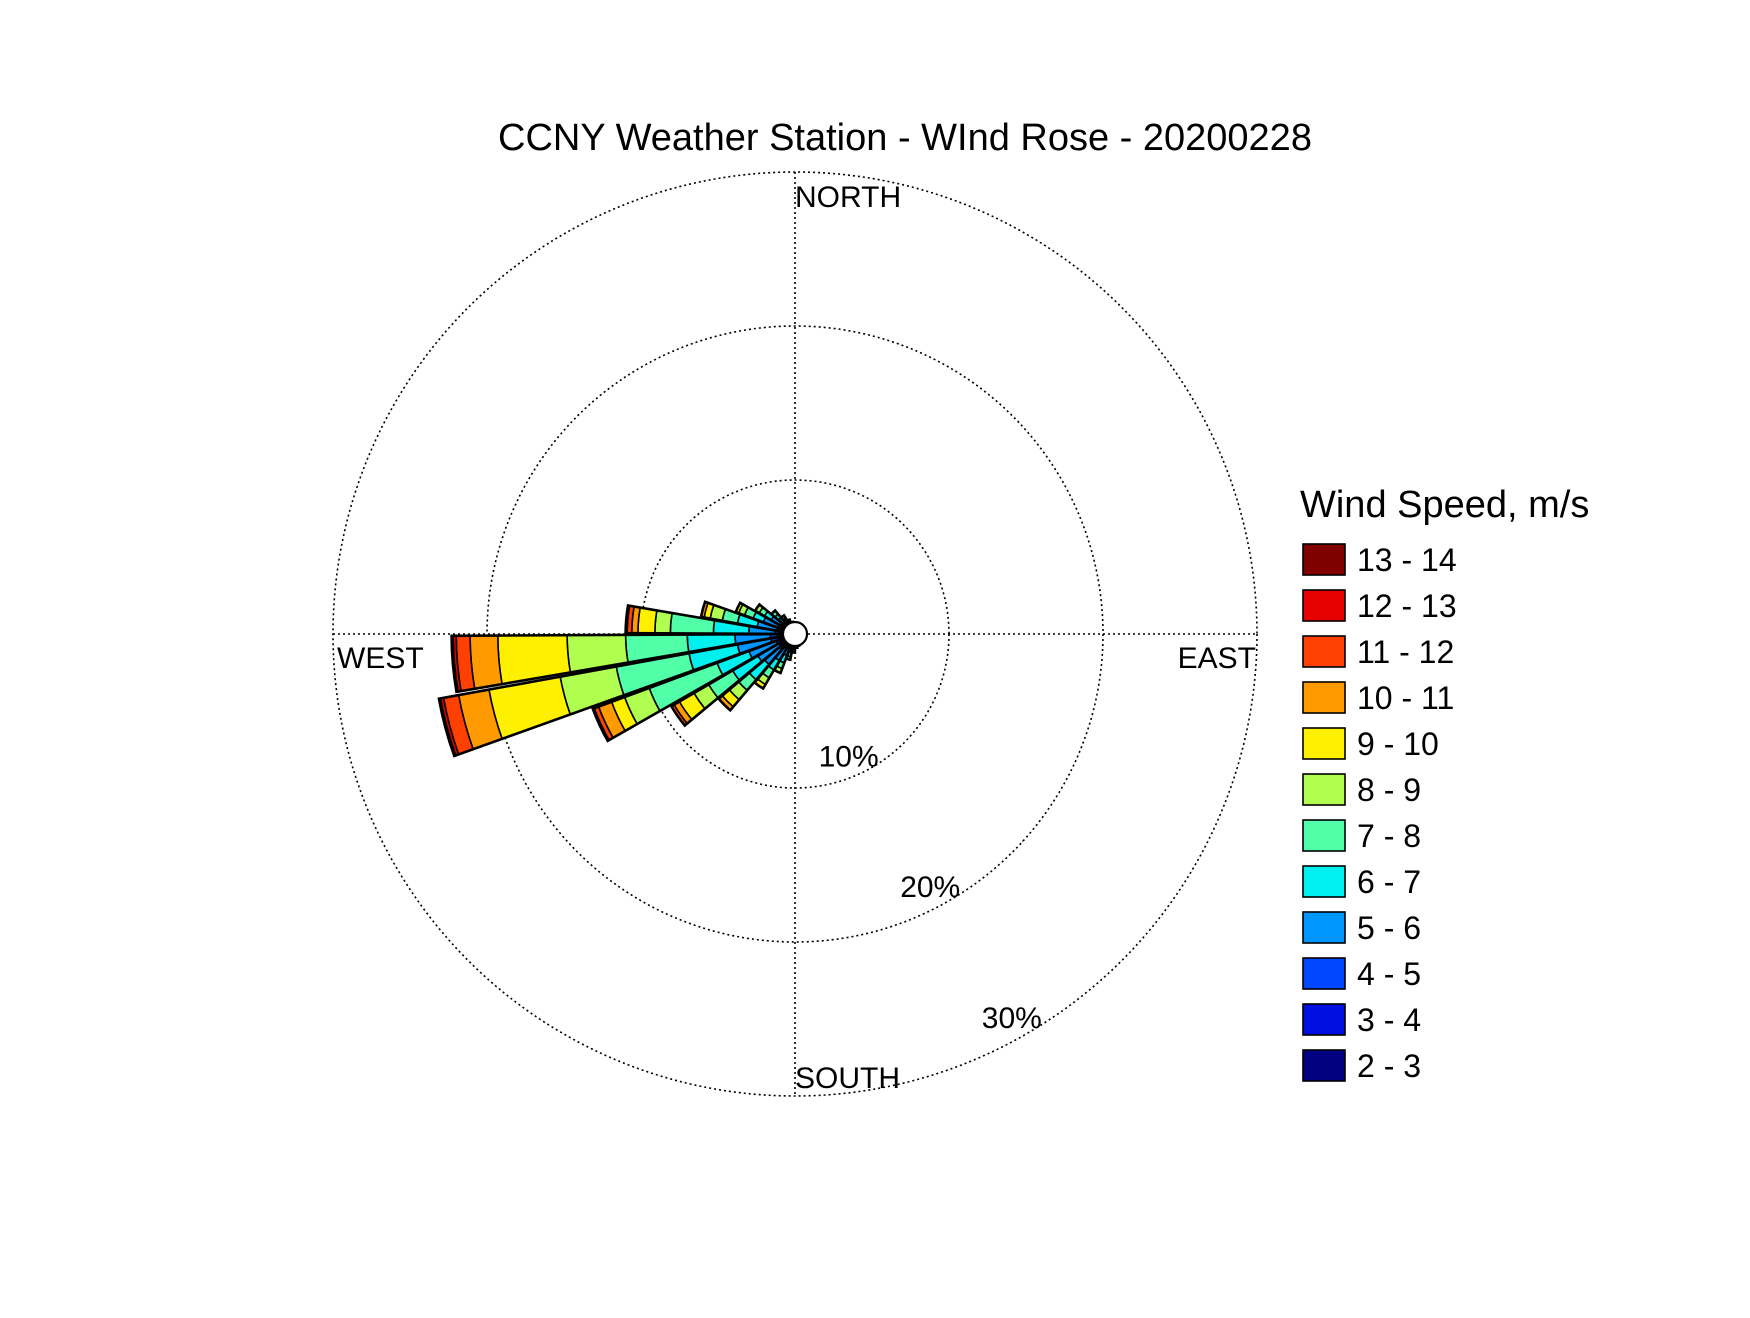  What do you see at coordinates (380, 658) in the screenshot?
I see `west-label: WEST` at bounding box center [380, 658].